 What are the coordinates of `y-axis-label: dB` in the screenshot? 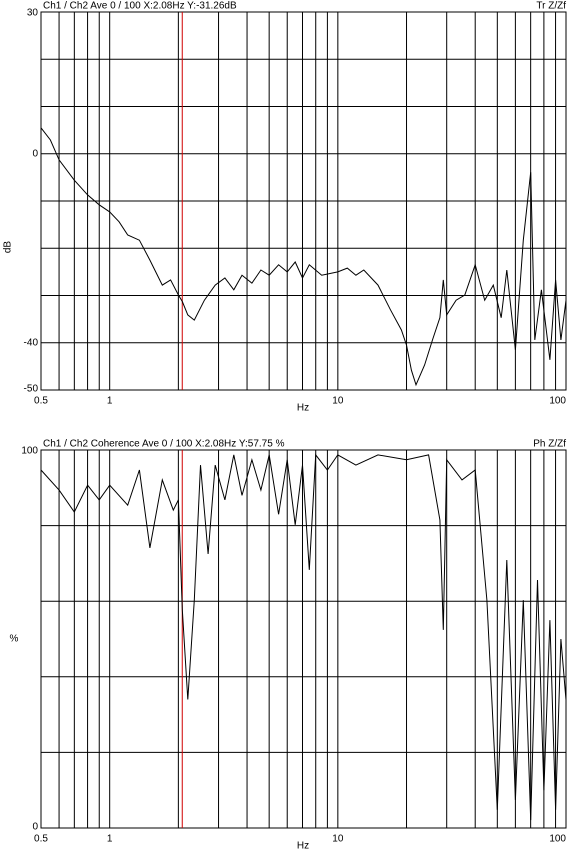 It's located at (8, 247).